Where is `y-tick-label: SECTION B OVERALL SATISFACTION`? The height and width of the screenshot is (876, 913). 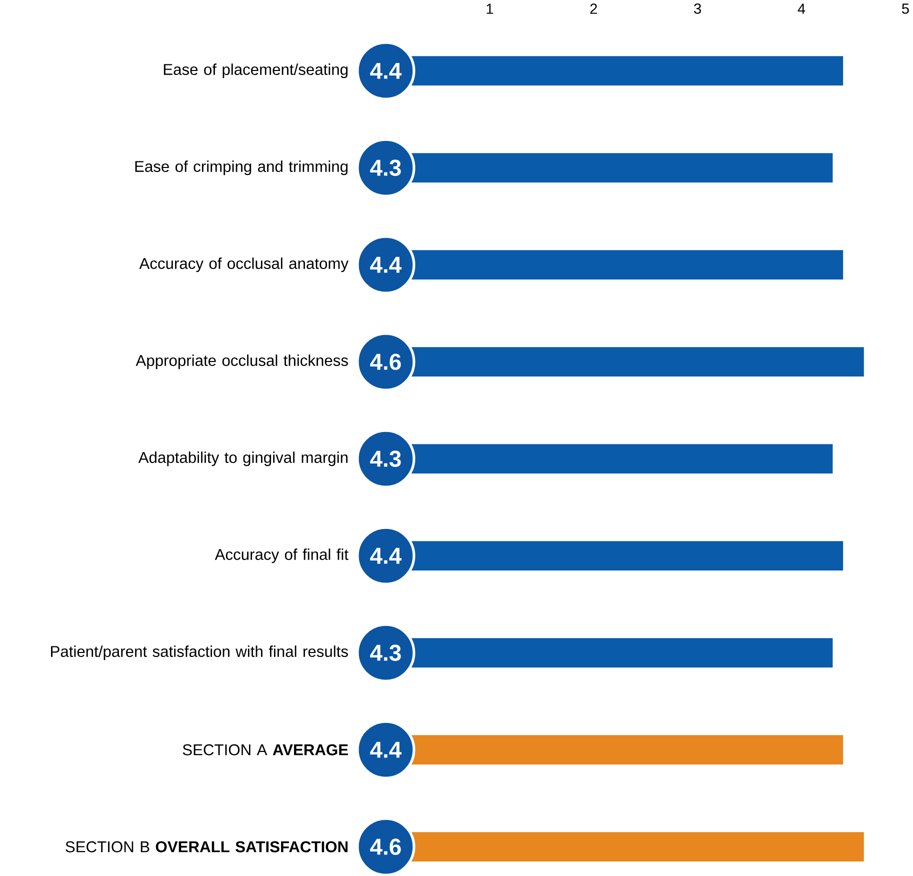 y-tick-label: SECTION B OVERALL SATISFACTION is located at coordinates (207, 846).